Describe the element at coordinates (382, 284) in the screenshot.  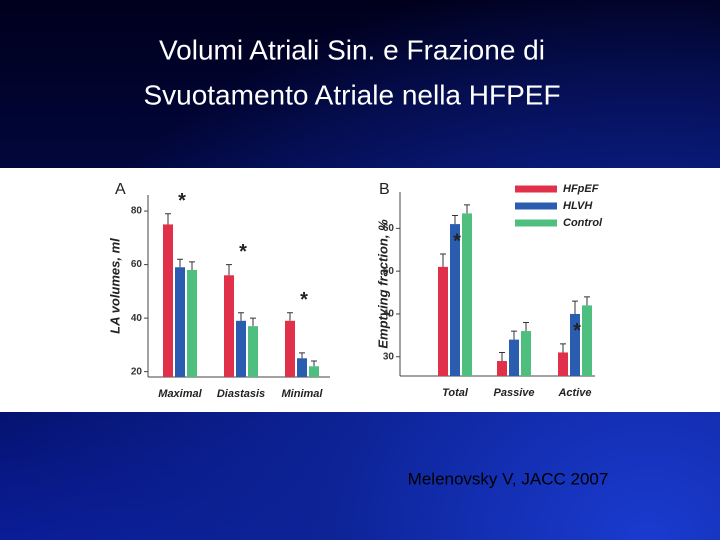
I see `y-axis-label: Emptying fraction, %` at that location.